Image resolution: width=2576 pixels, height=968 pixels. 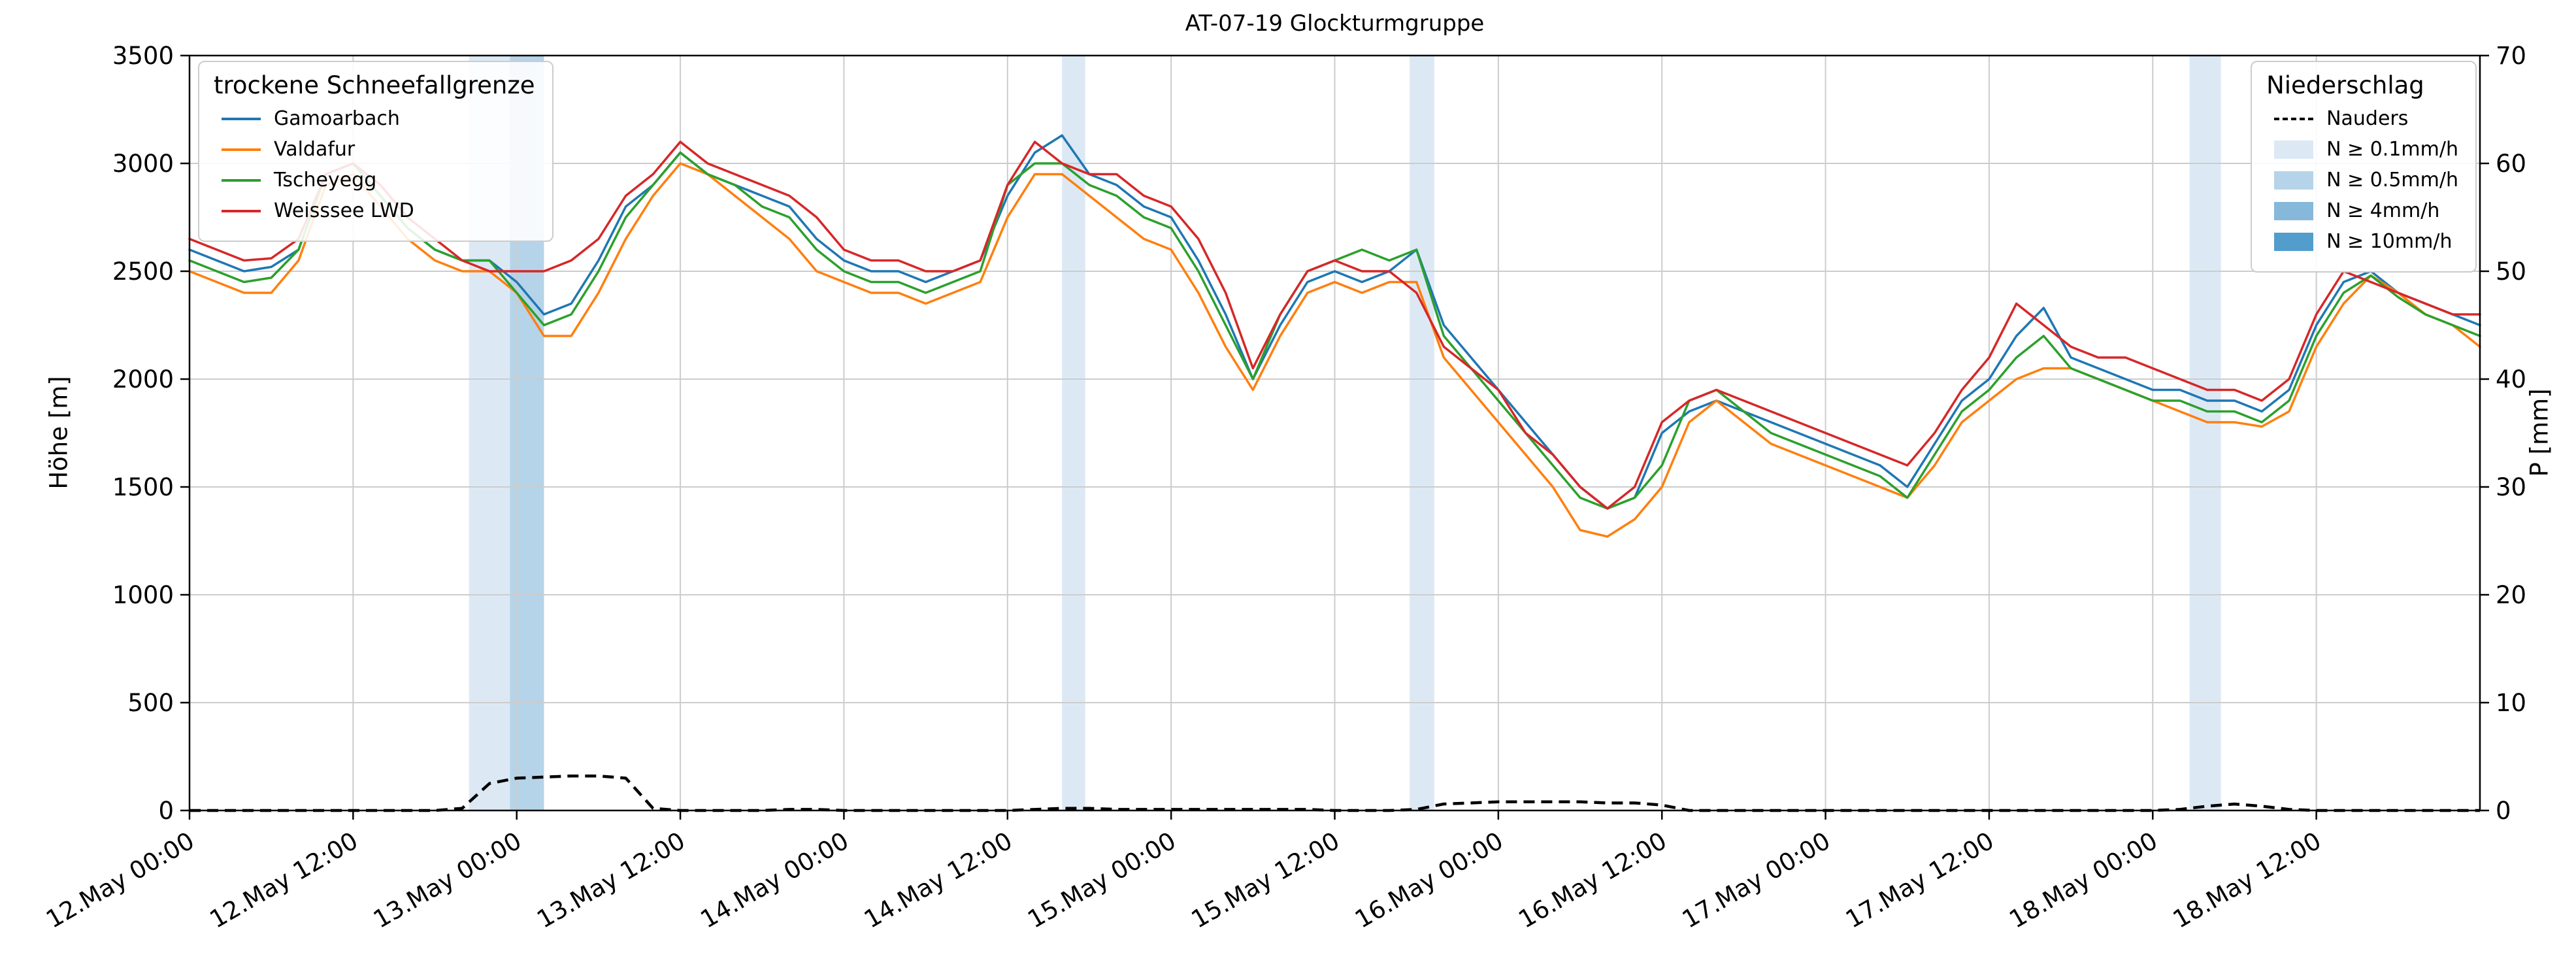 What do you see at coordinates (2294, 118) in the screenshot?
I see `dashed-line-swatch-nauders` at bounding box center [2294, 118].